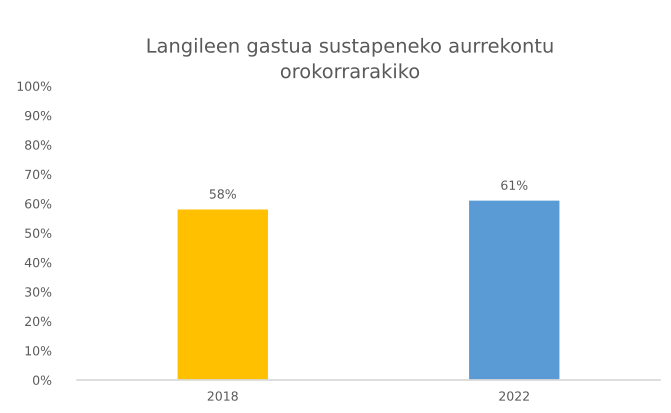  Describe the element at coordinates (38, 175) in the screenshot. I see `y-tick-label: 70%` at that location.